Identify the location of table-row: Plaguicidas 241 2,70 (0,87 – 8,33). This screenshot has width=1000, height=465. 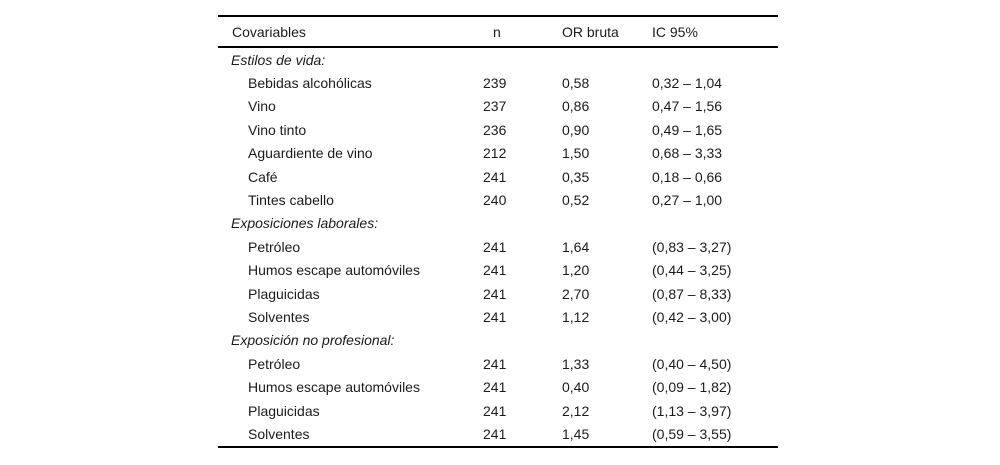
(498, 293).